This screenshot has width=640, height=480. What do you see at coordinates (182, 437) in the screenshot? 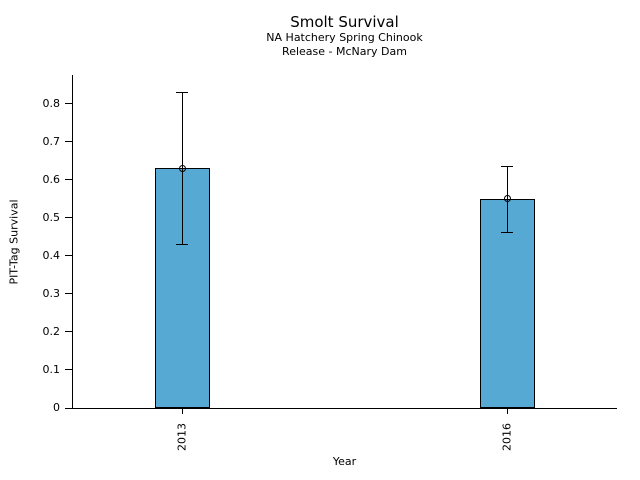
I see `x-tick-label: 2013` at bounding box center [182, 437].